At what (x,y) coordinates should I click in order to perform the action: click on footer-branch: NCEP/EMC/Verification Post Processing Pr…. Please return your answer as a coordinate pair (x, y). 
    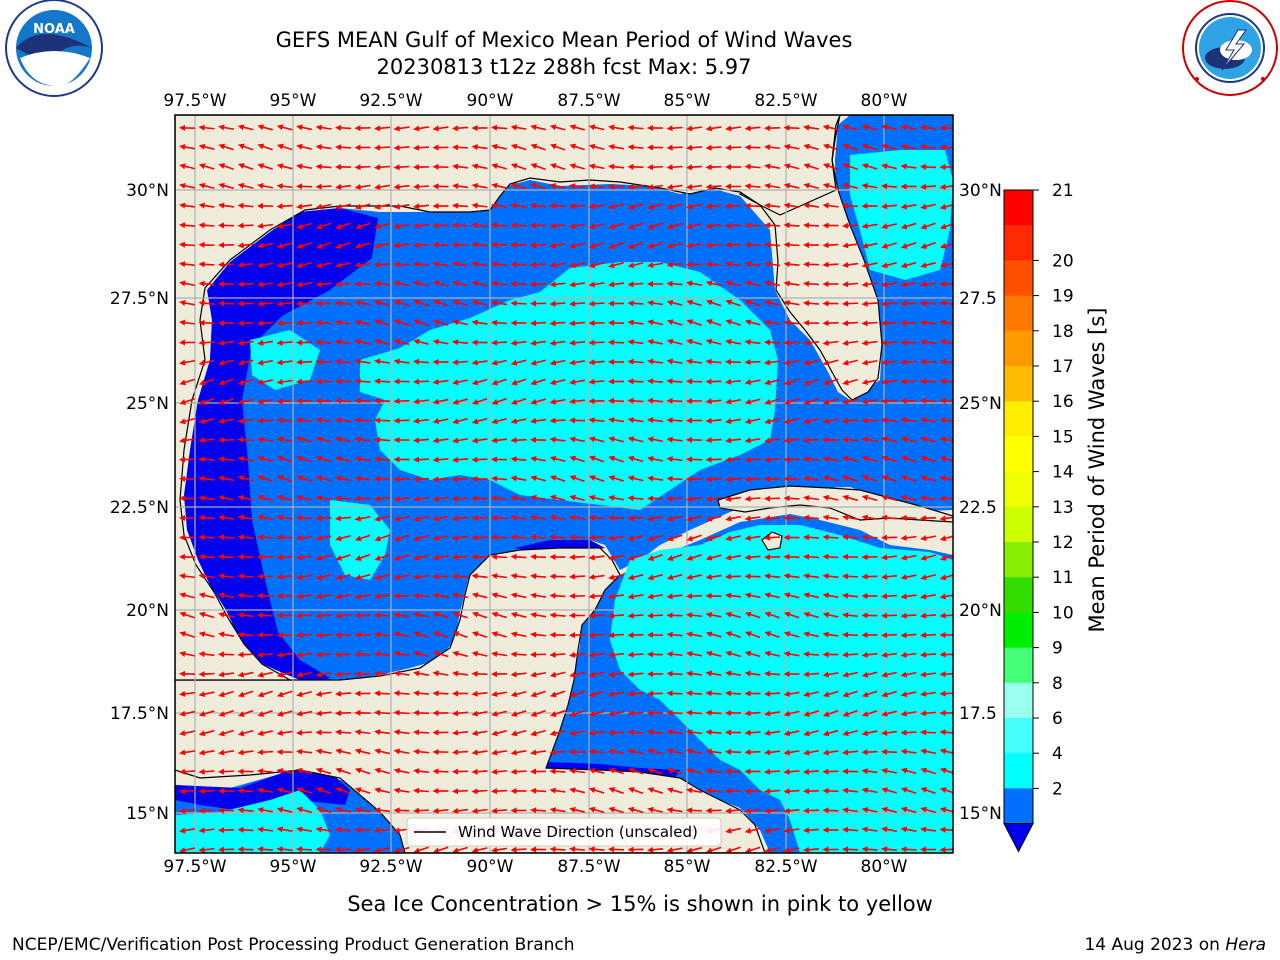
    Looking at the image, I should click on (293, 945).